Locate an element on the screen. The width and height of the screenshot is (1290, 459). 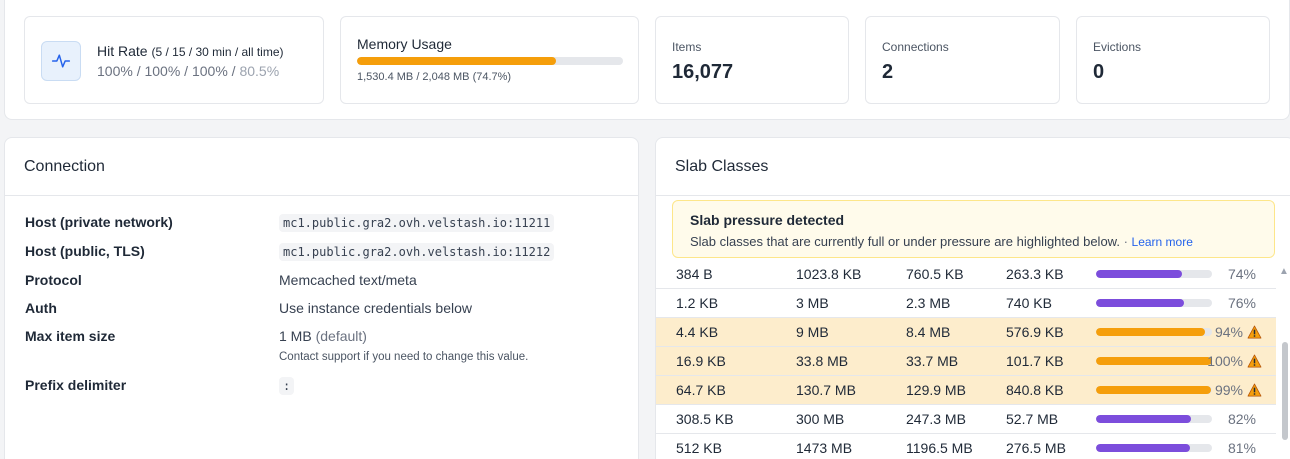
slab-row: 64.7 KB 130.7 MB 129.9 MB 840.8 KB 99% is located at coordinates (966, 390).